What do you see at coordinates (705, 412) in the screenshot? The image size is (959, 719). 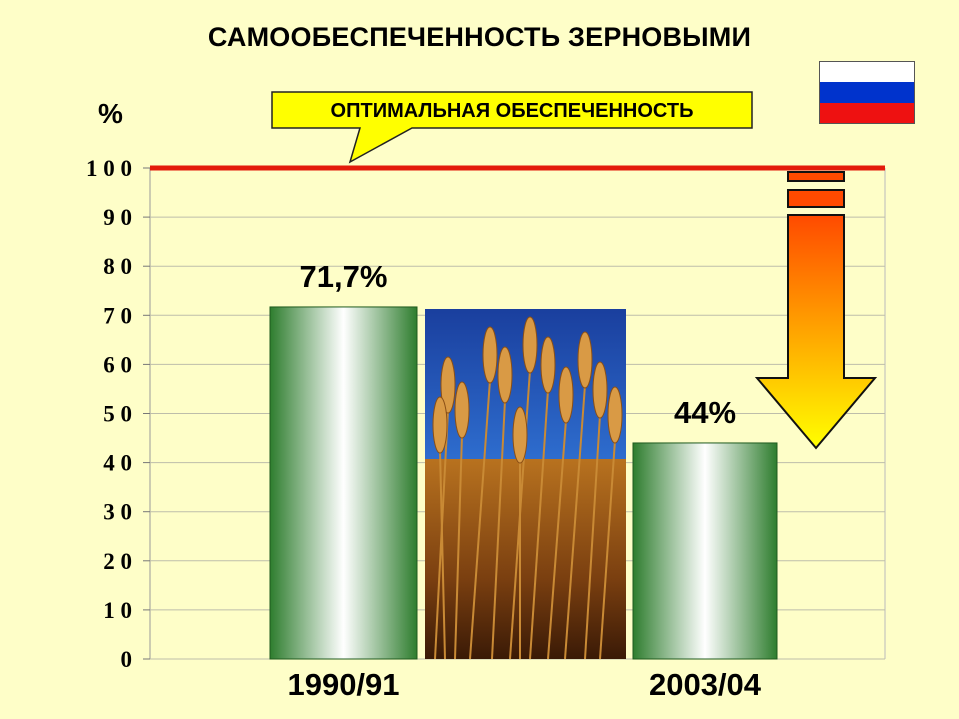 I see `data-label: 44%` at bounding box center [705, 412].